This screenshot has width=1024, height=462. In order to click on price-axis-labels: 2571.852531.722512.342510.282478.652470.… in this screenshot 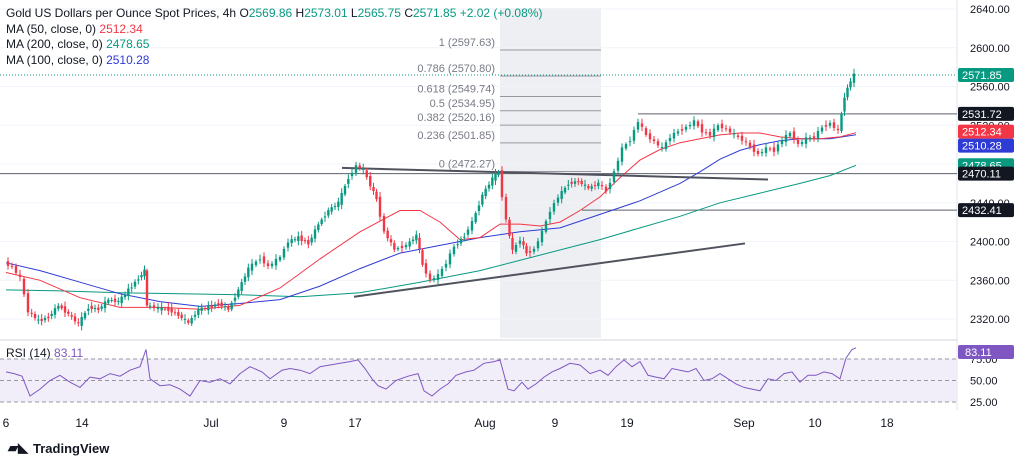, I will do `click(986, 143)`.